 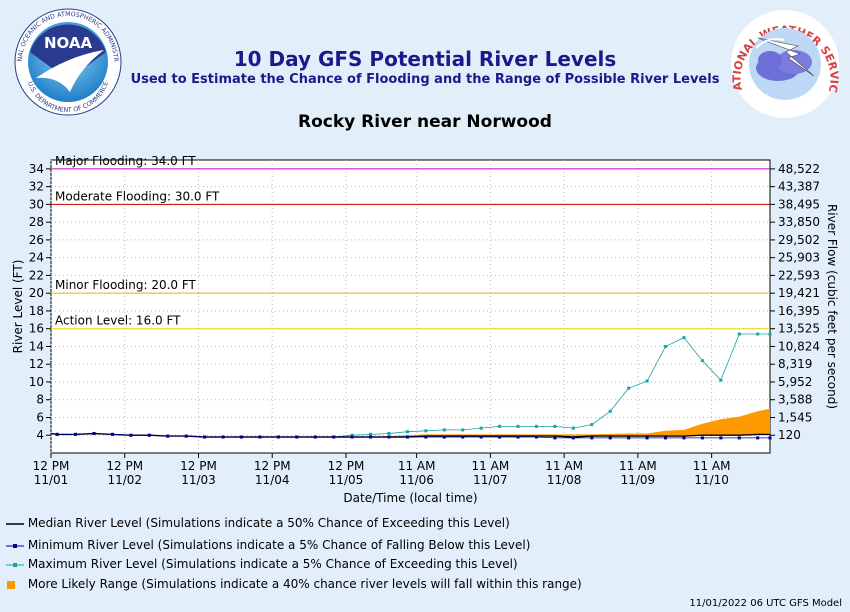 I want to click on threshold-label-minor: Minor Flooding: 20.0 FT, so click(x=126, y=285).